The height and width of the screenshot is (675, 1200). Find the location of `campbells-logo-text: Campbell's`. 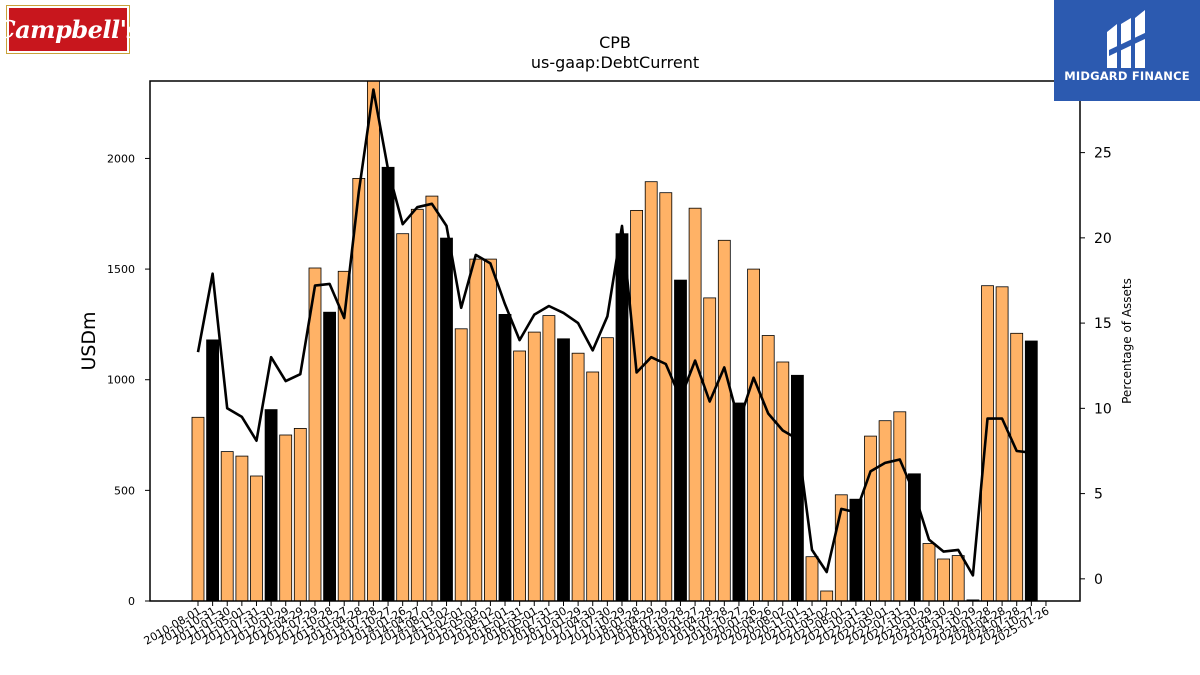

campbells-logo-text: Campbell's is located at coordinates (70, 29).